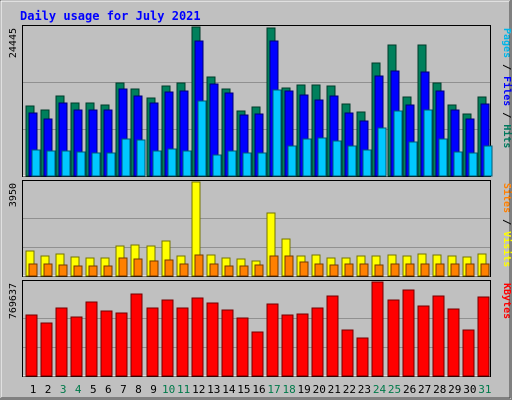  Describe the element at coordinates (484, 389) in the screenshot. I see `x-tick-label-31: 31` at that location.